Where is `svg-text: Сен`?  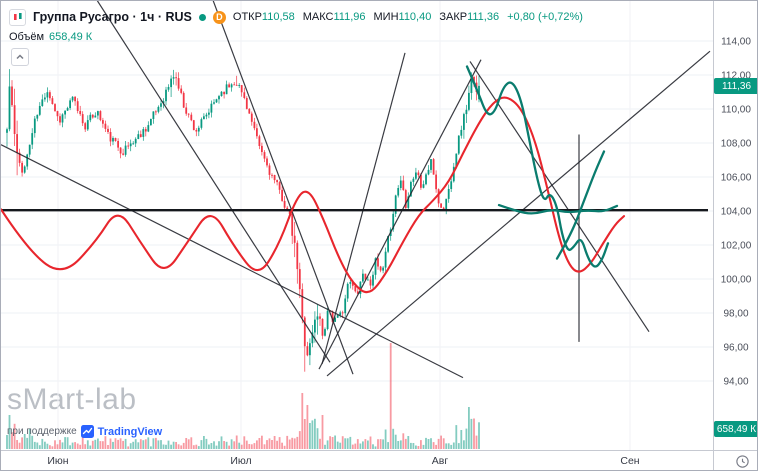 svg-text: Сен is located at coordinates (629, 461).